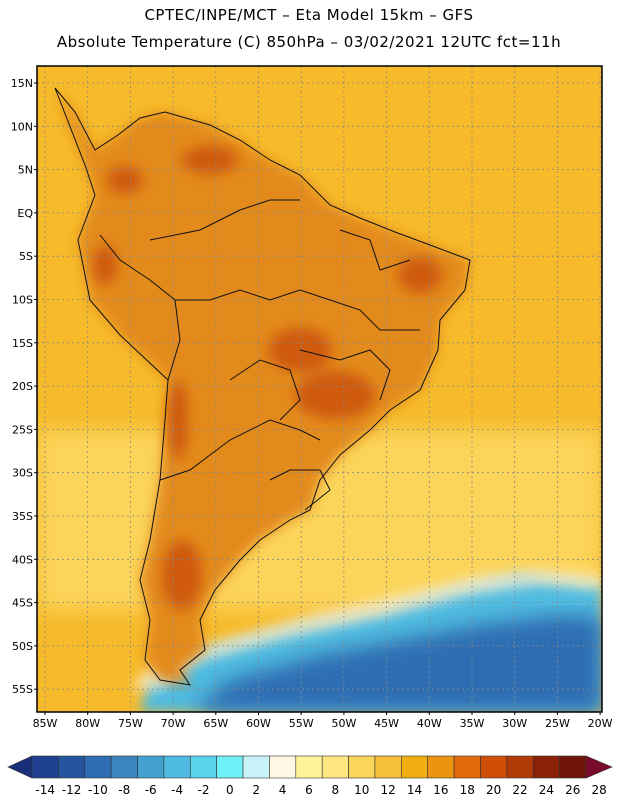  Describe the element at coordinates (335, 395) in the screenshot. I see `hot-spot-southeast-brazil` at that location.